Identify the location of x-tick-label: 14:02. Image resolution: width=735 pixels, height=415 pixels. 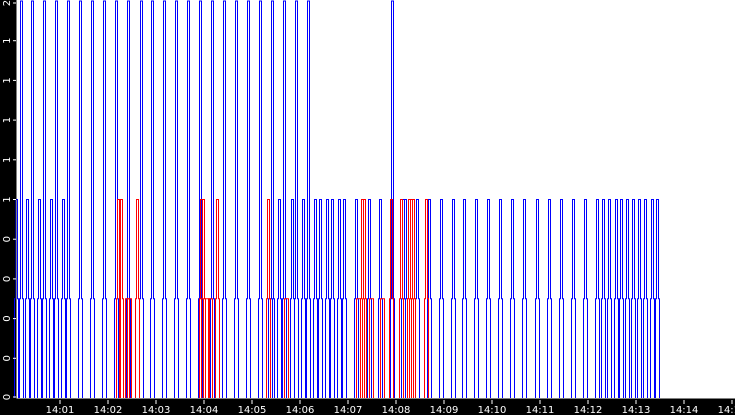
(108, 410).